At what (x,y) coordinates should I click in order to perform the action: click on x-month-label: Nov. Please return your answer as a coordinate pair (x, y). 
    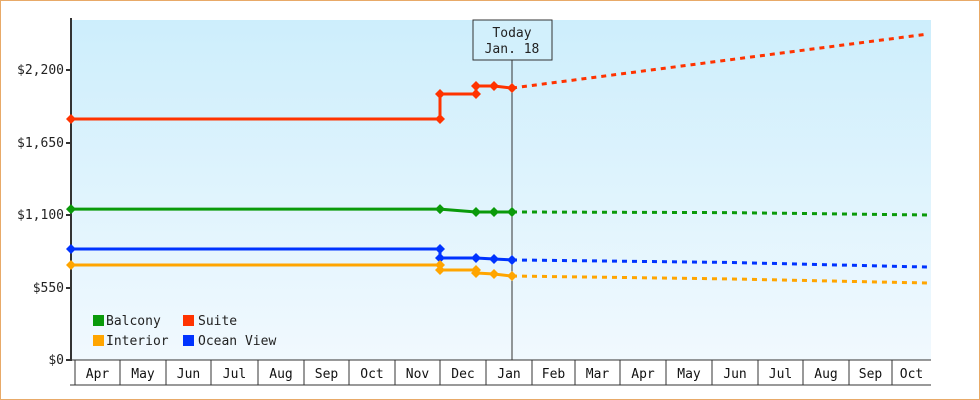
    Looking at the image, I should click on (418, 374).